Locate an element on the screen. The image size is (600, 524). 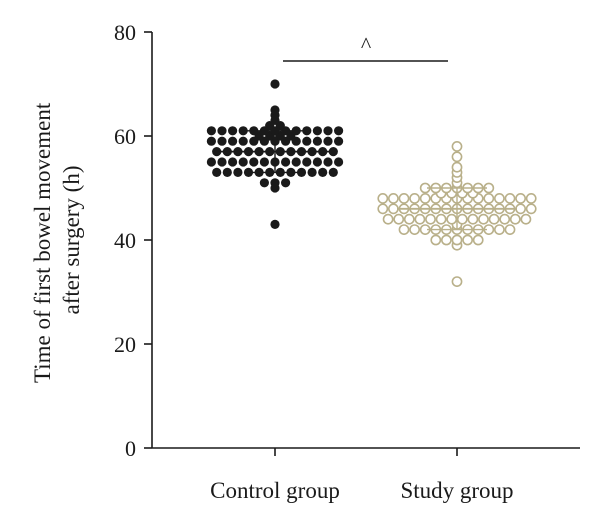
x-tick-label-control-group: Control group is located at coordinates (275, 490).